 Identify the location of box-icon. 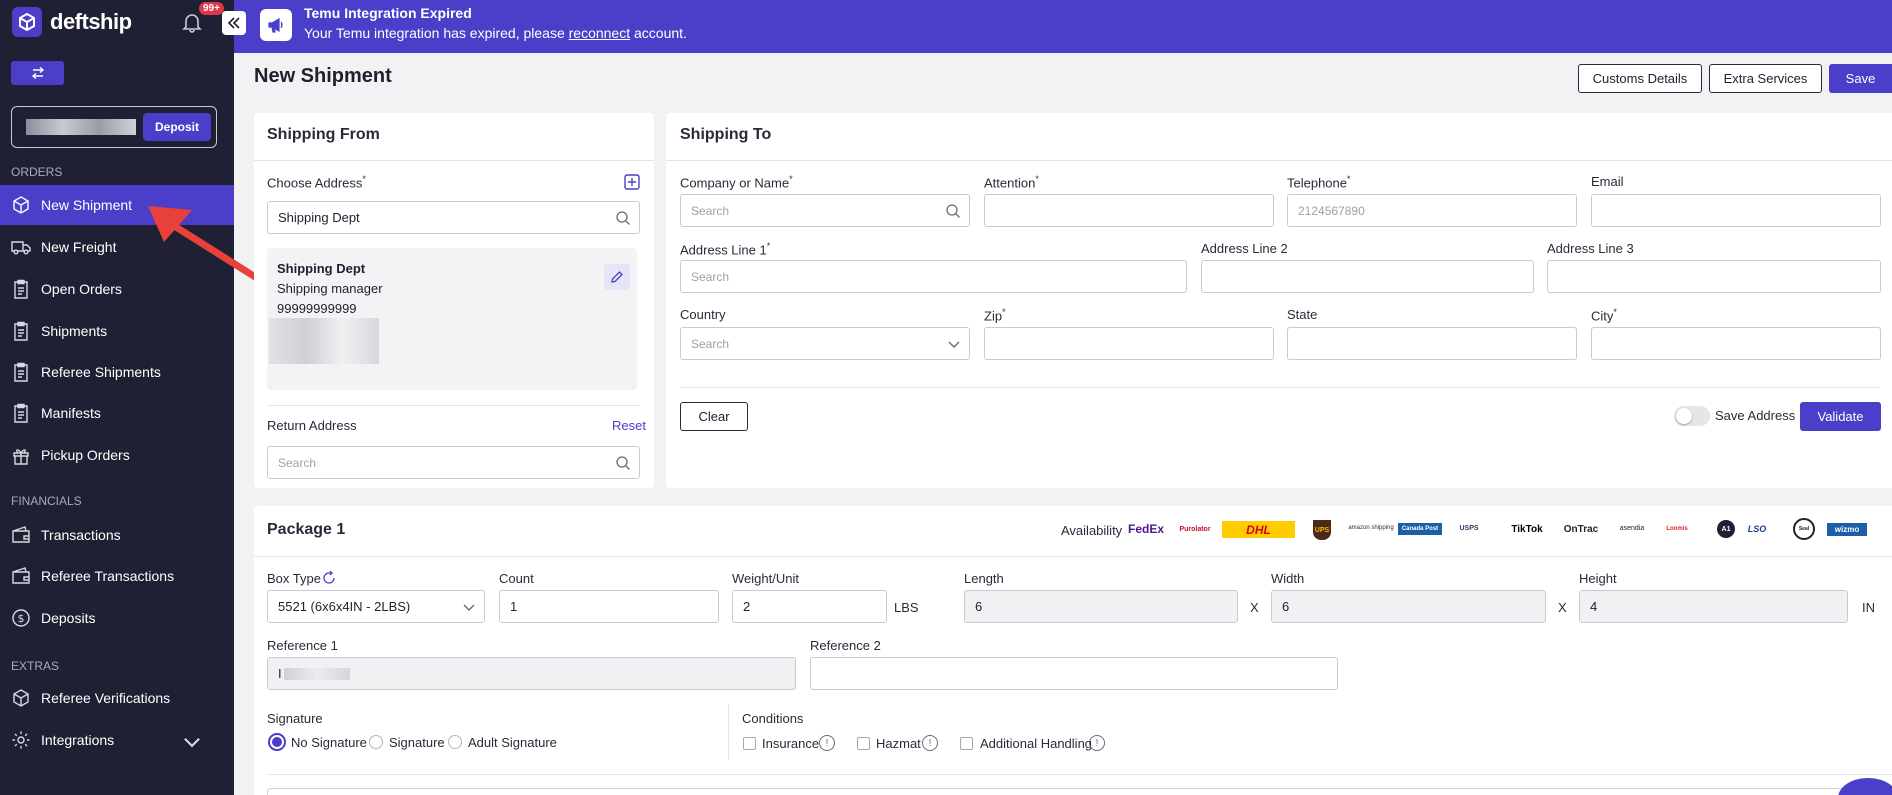
(21, 205).